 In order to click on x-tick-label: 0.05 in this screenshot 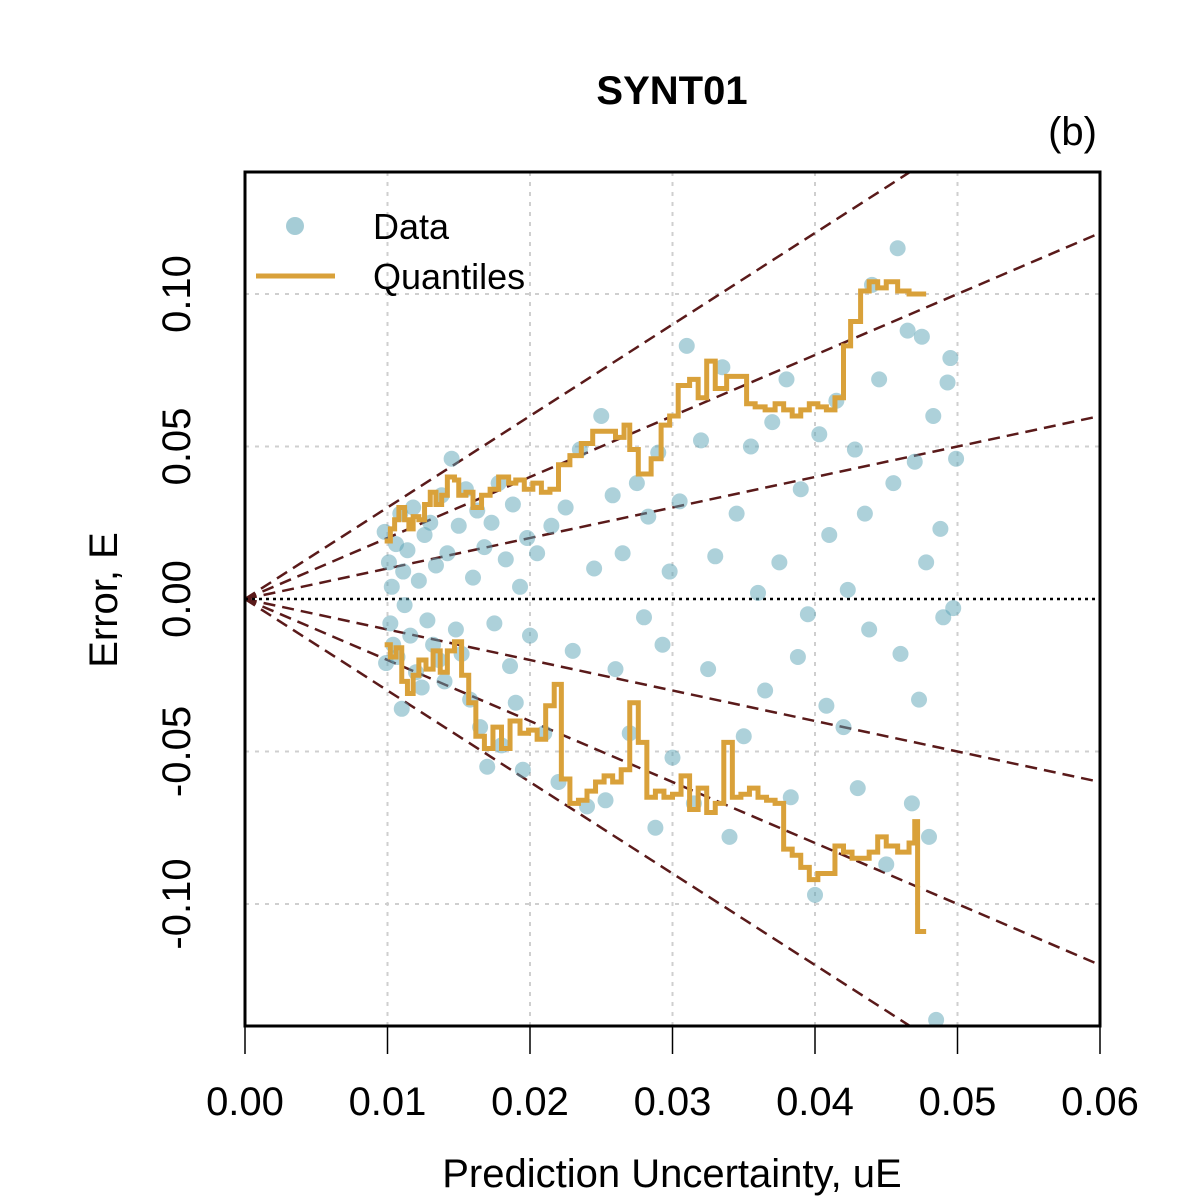, I will do `click(958, 1102)`.